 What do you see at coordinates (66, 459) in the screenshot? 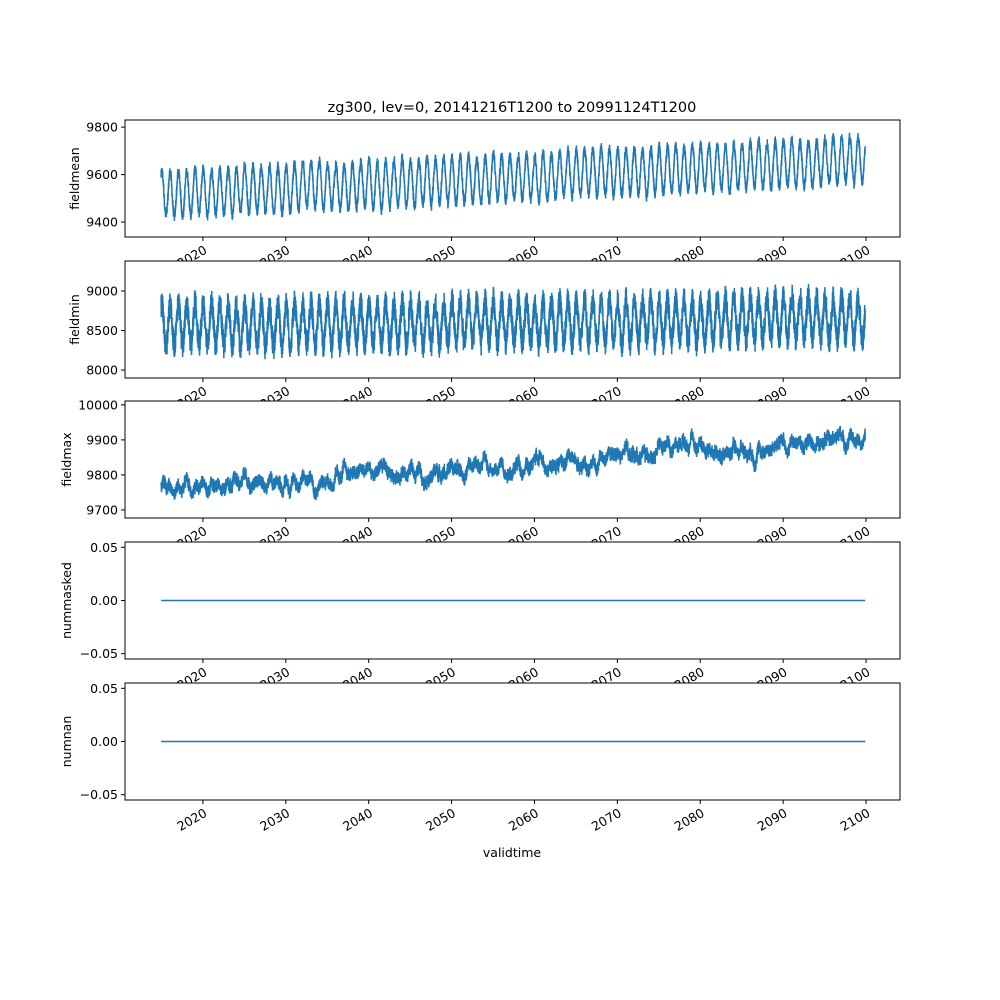
I see `y-axis-label: fieldmax` at bounding box center [66, 459].